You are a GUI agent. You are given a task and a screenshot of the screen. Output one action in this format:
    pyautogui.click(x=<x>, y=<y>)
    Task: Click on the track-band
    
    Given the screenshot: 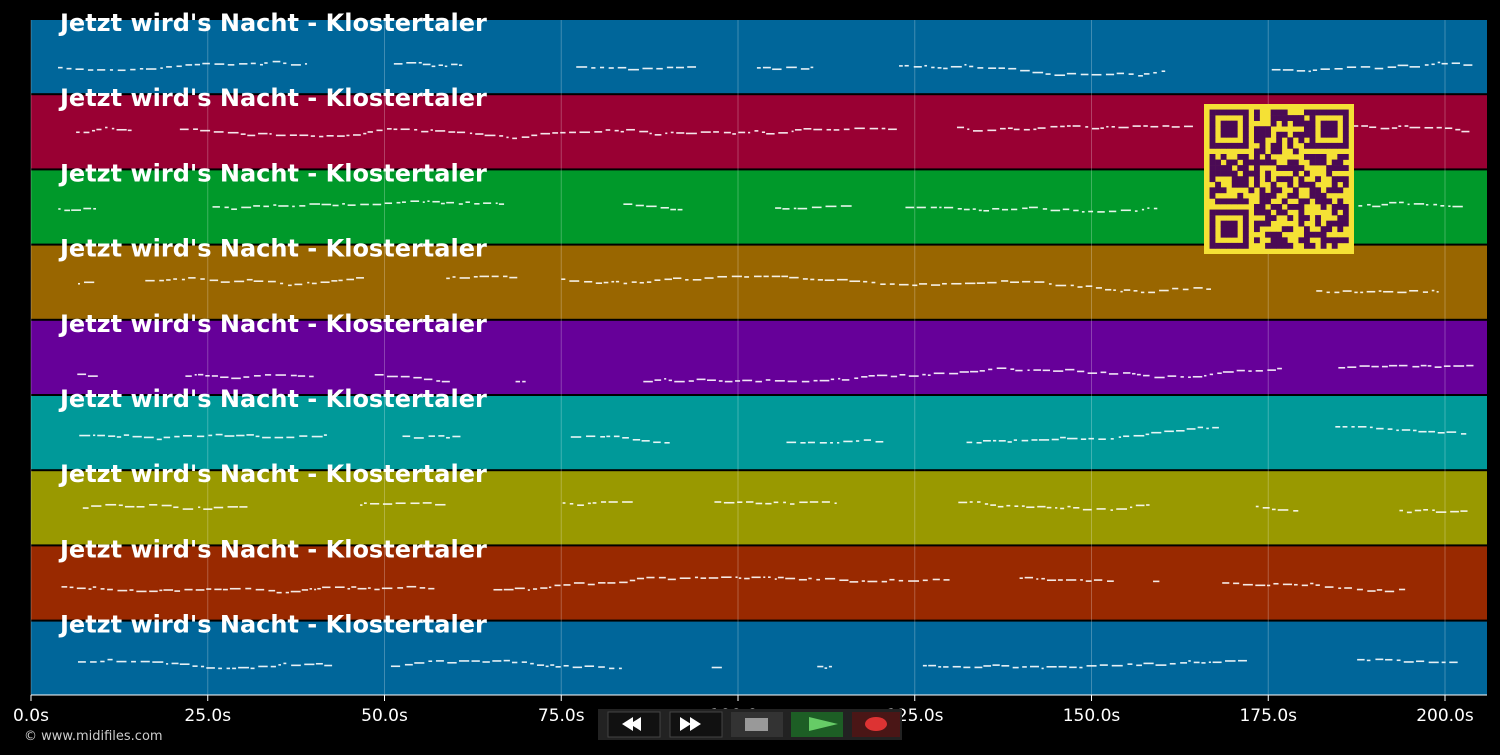 What is the action you would take?
    pyautogui.click(x=759, y=658)
    